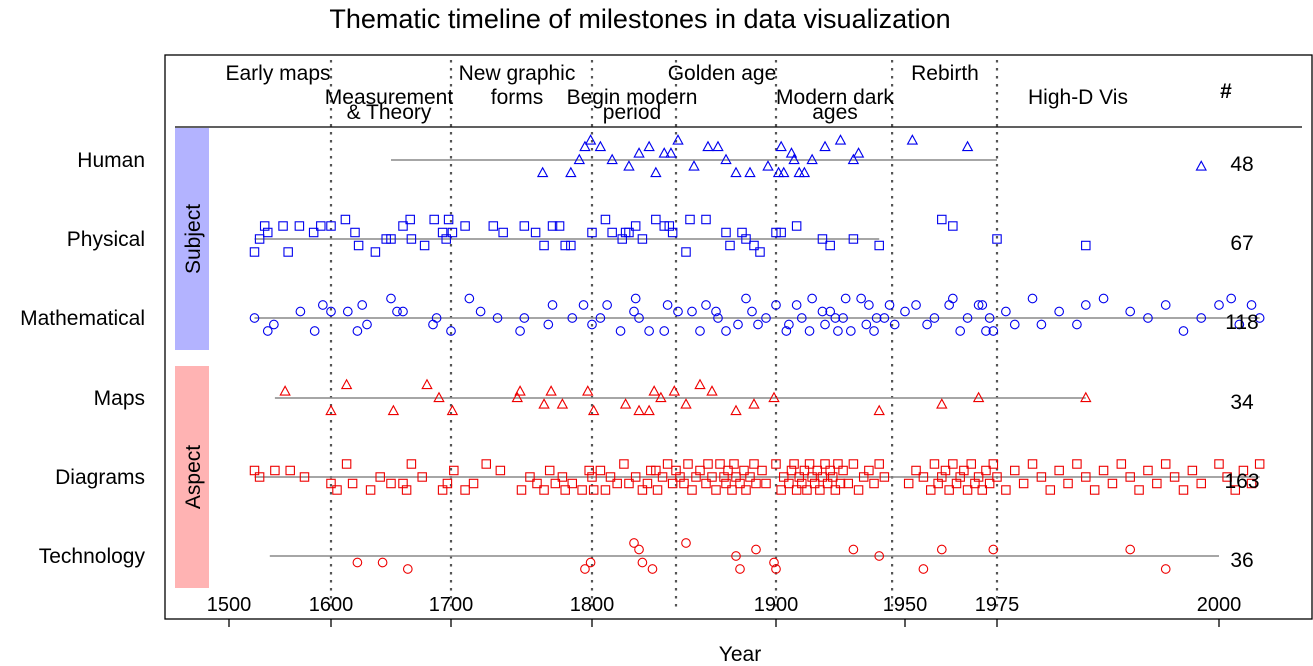  I want to click on group-label-aspect: Aspect, so click(193, 477).